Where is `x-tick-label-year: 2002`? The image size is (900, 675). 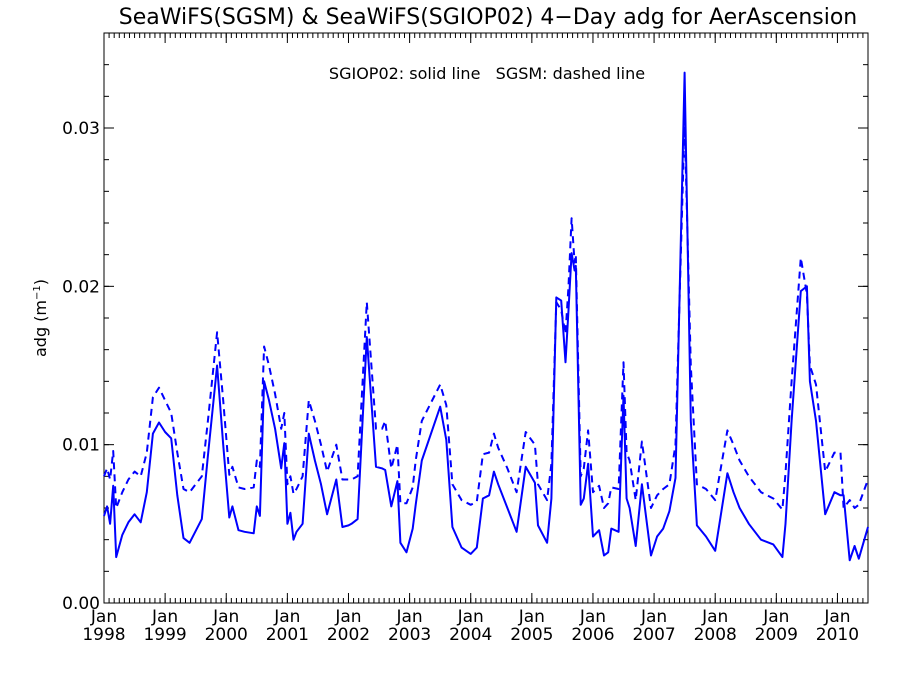
x-tick-label-year: 2002 is located at coordinates (348, 635).